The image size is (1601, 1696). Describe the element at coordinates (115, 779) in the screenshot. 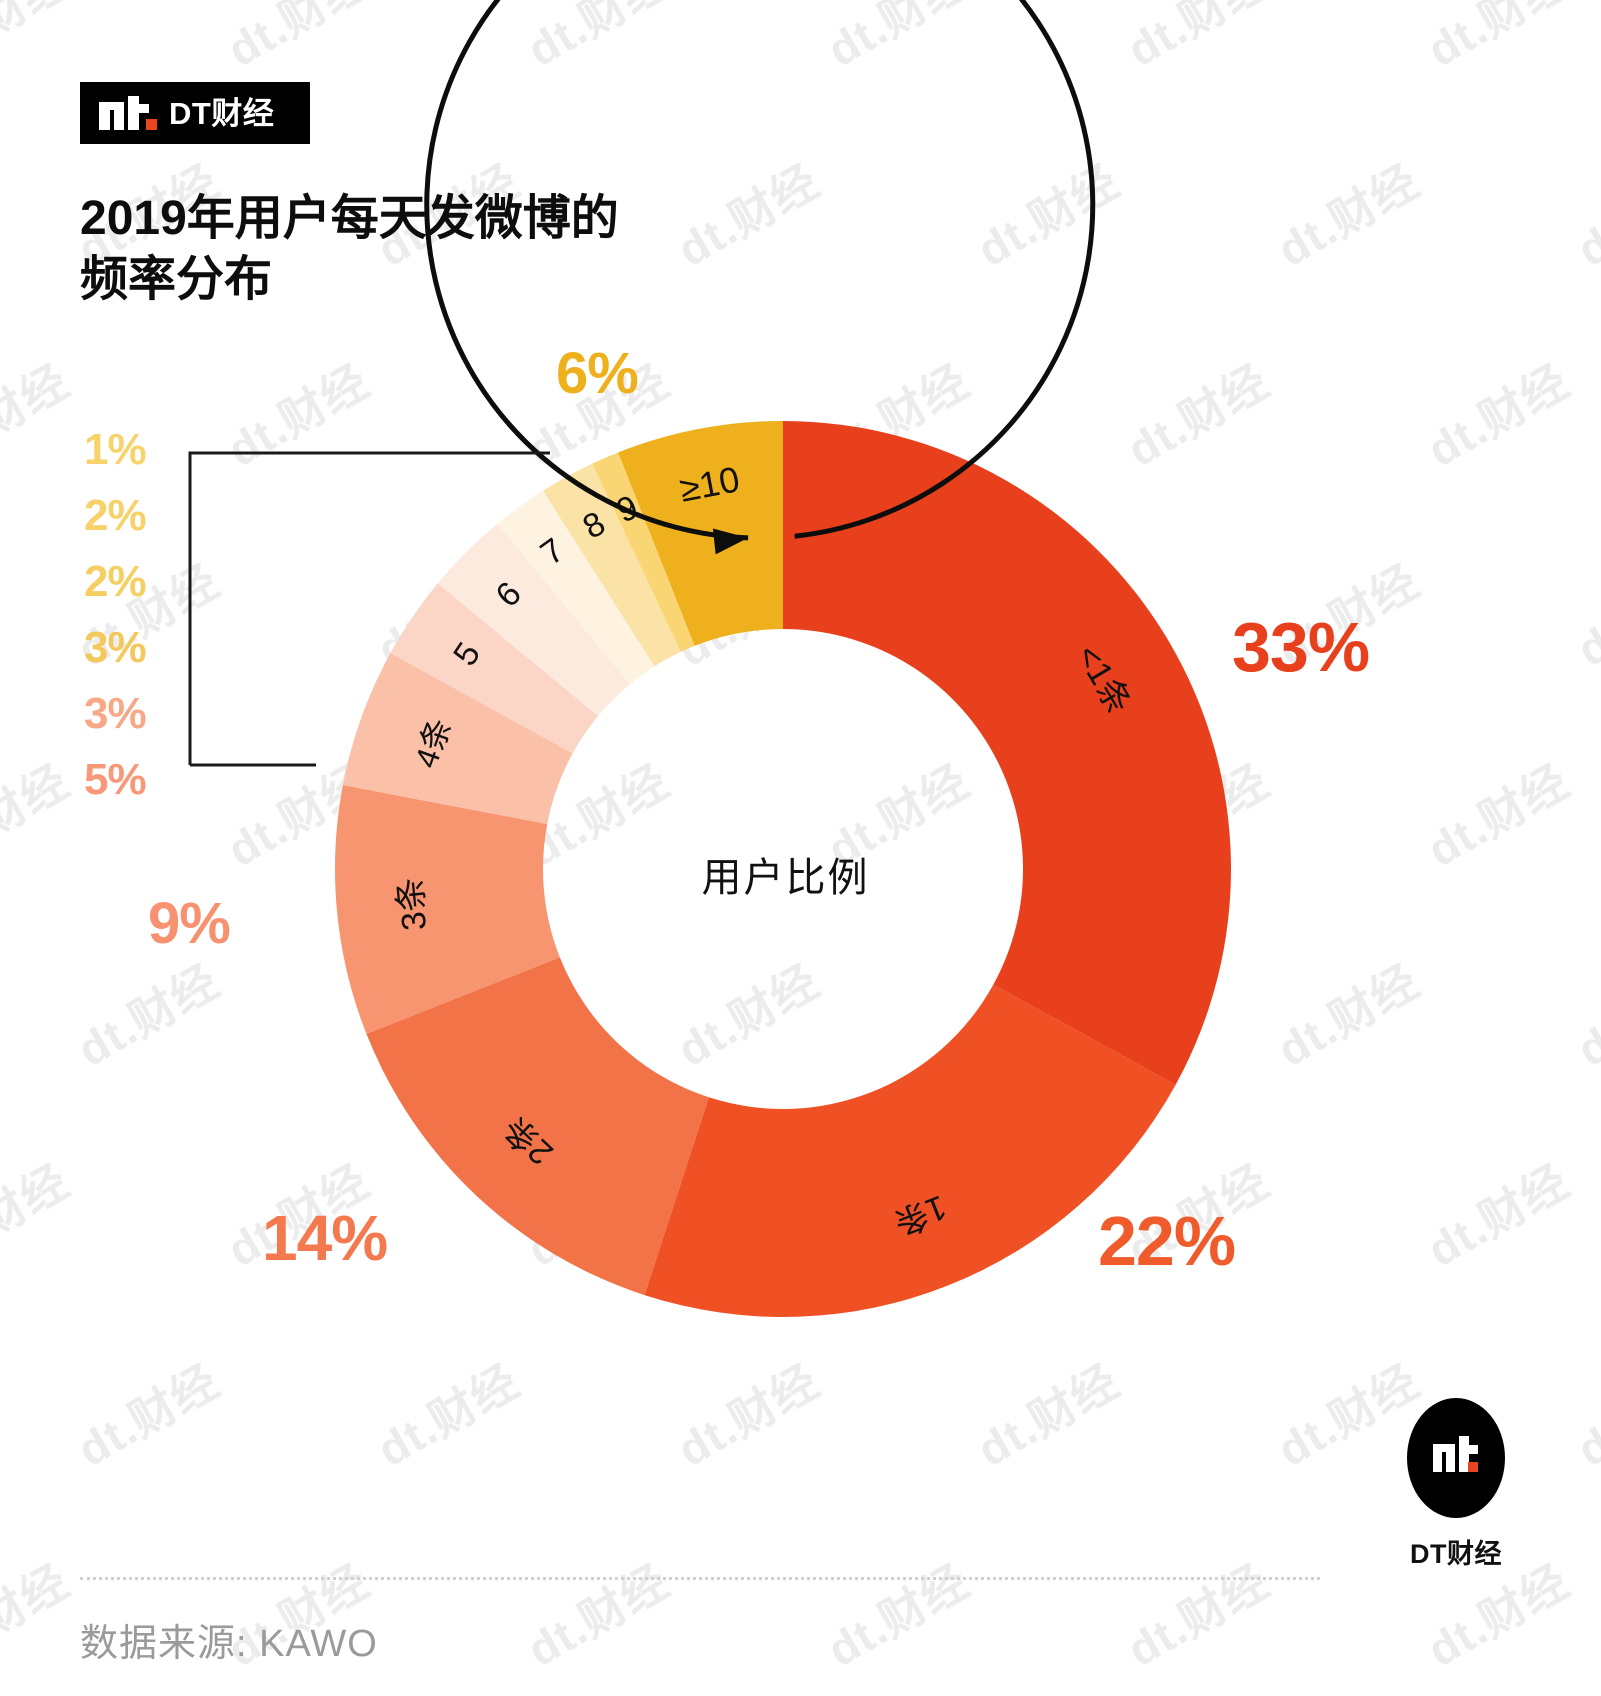

I see `small-value-label-5: 5%` at that location.